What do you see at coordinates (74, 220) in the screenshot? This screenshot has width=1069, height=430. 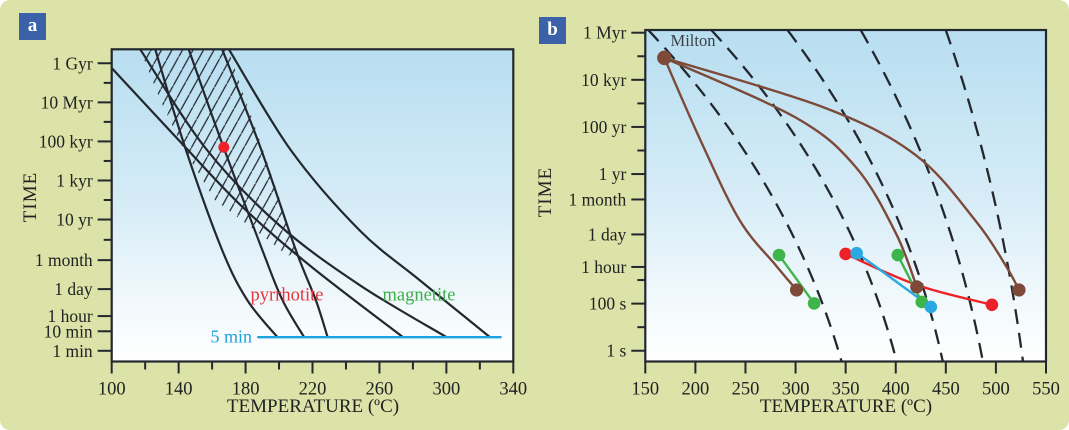 I see `svg-text: 10 yr` at bounding box center [74, 220].